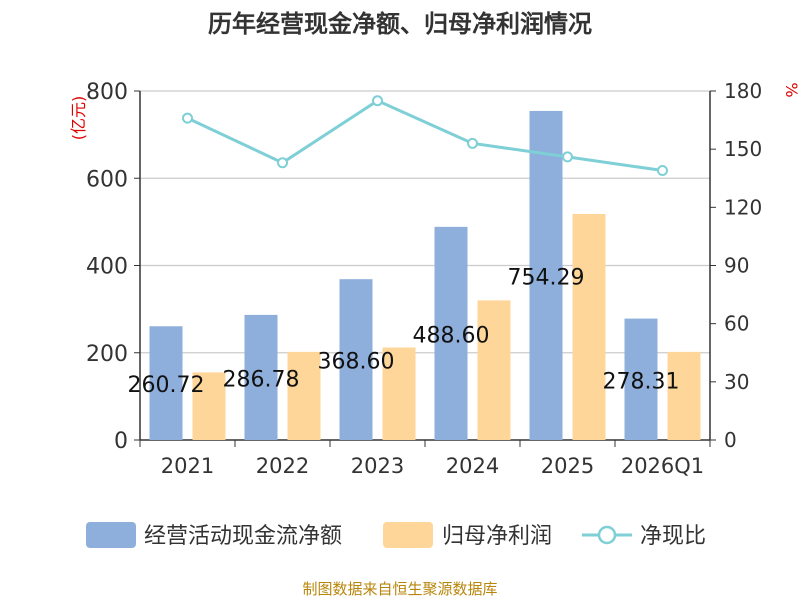 The width and height of the screenshot is (800, 600). I want to click on right-axis-unit: %, so click(791, 89).